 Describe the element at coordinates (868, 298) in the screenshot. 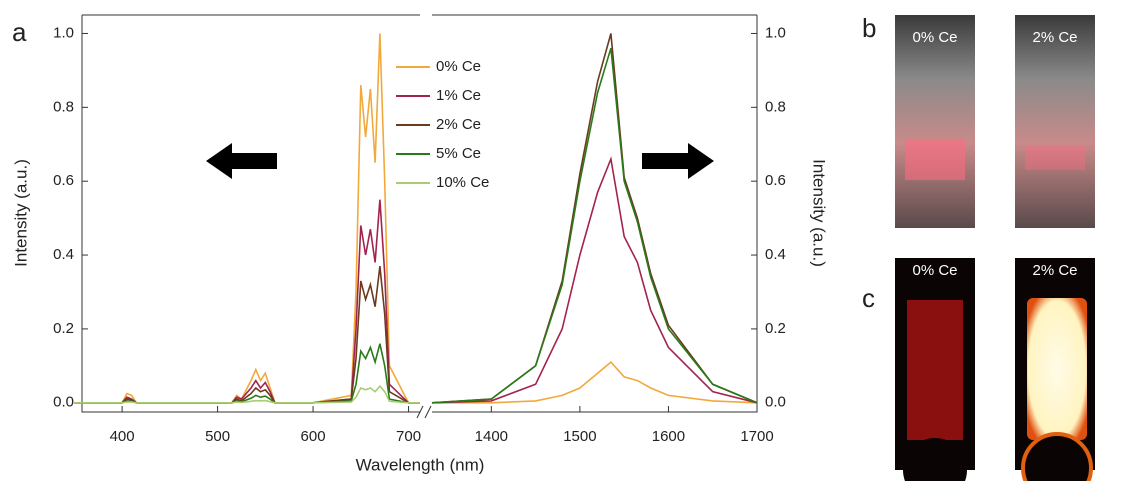

I see `panel-label: c` at that location.